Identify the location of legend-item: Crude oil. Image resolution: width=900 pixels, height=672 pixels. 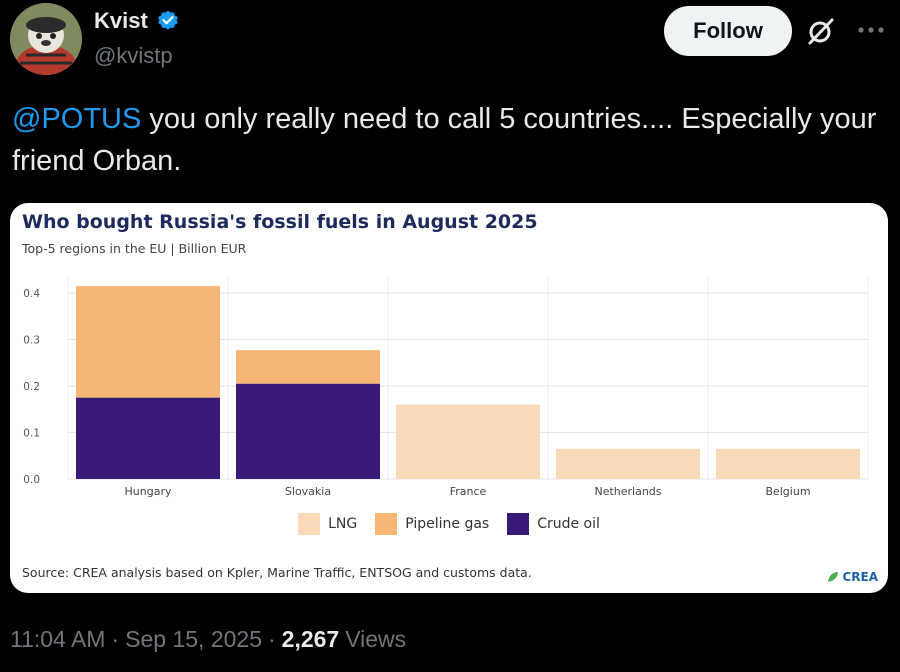
(553, 524).